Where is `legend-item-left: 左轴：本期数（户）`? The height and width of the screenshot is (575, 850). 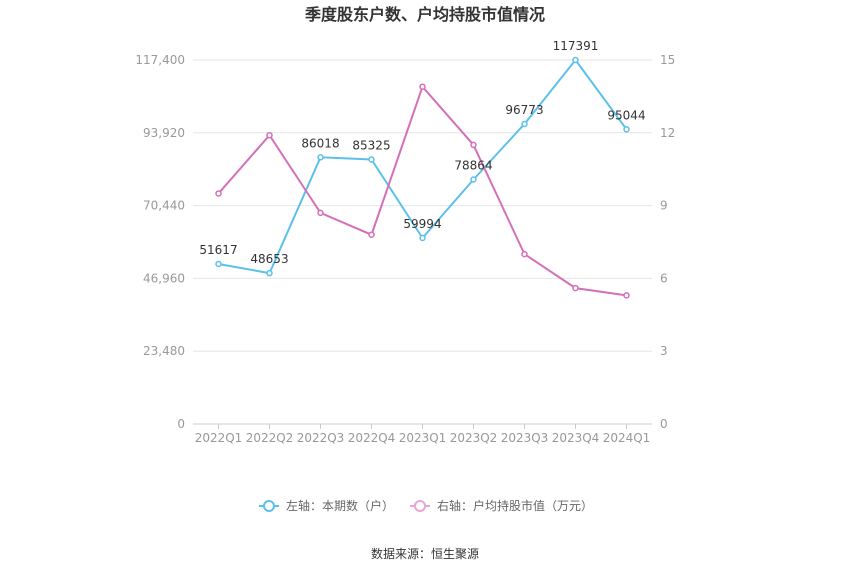
legend-item-left: 左轴：本期数（户） is located at coordinates (326, 505).